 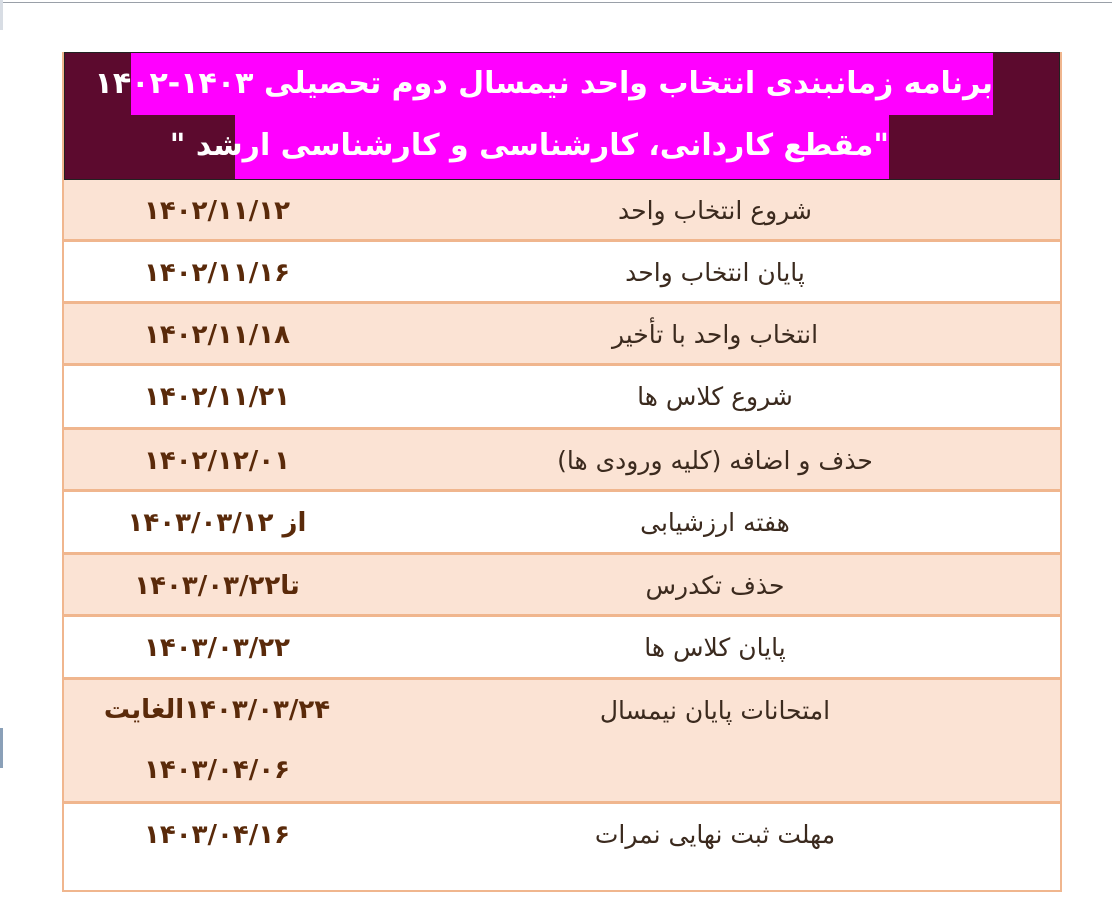 I want to click on row-date: از ۱۴۰۳/۰۳/۱۲, so click(x=217, y=523).